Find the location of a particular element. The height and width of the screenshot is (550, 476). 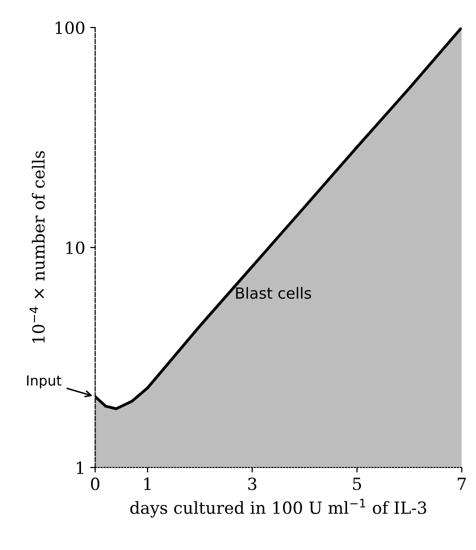

series-label: Blast cells is located at coordinates (274, 293).